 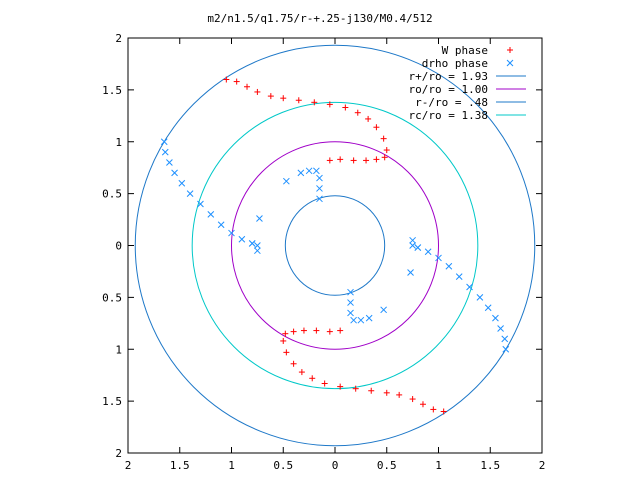 I want to click on chart-title: m2/n1.5/q1.75/r-+.25-j130/M0.4/512, so click(x=319, y=18).